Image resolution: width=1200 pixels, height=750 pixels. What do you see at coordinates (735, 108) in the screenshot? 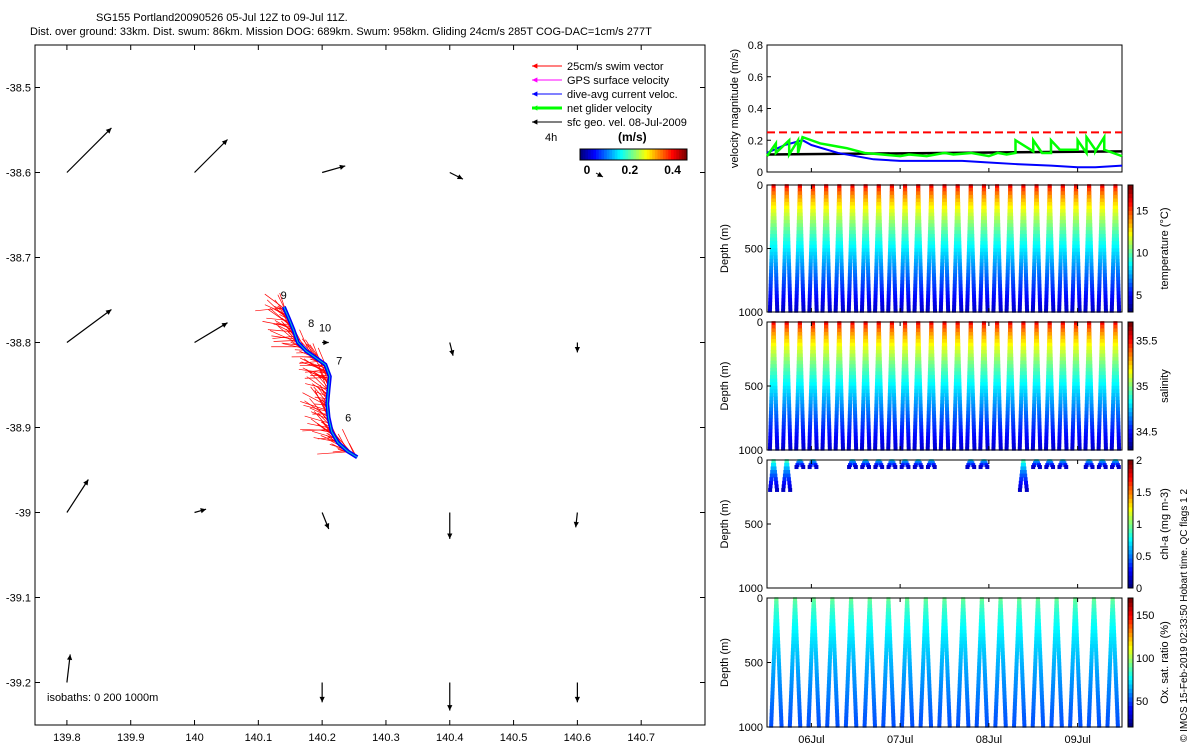
I see `velocity-ylabel: velocity magnitude (m/s)` at bounding box center [735, 108].